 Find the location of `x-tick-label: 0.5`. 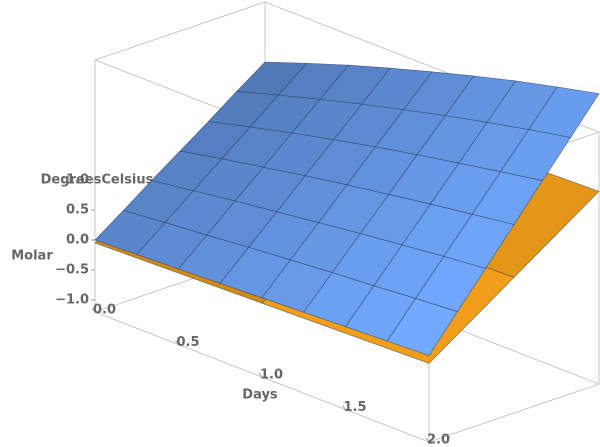

x-tick-label: 0.5 is located at coordinates (188, 342).